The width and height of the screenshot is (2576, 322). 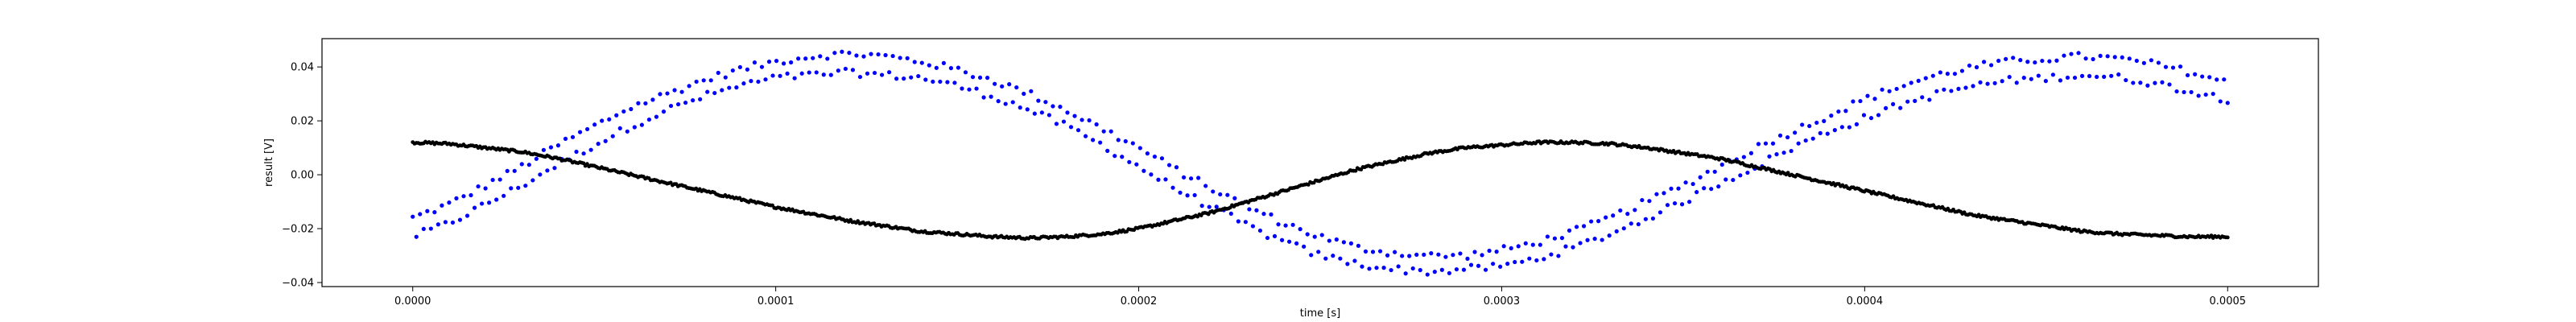 What do you see at coordinates (1502, 301) in the screenshot?
I see `x-tick-label: 0.0003` at bounding box center [1502, 301].